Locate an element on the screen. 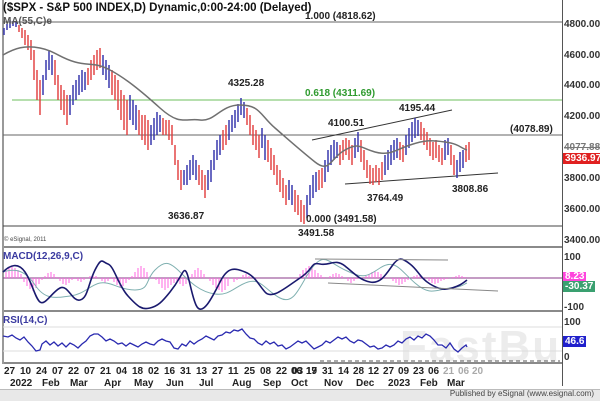 This screenshot has width=600, height=401. x-day: 13 is located at coordinates (202, 371).